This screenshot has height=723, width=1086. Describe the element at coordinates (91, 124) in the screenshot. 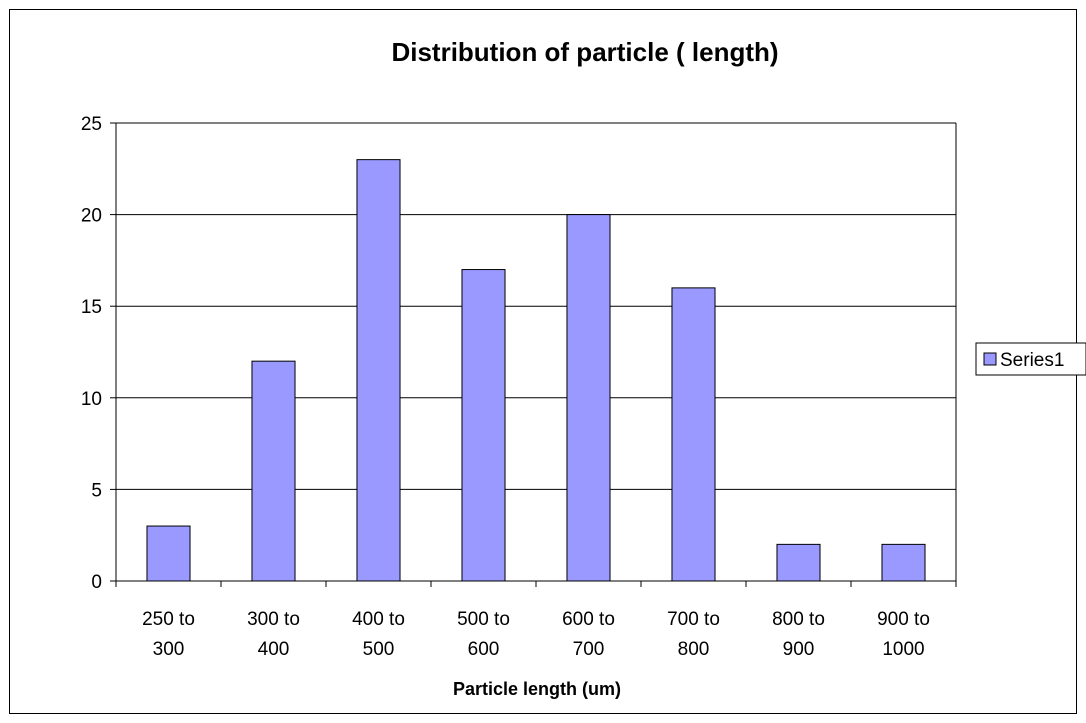

I see `y-tick-label: 25` at that location.